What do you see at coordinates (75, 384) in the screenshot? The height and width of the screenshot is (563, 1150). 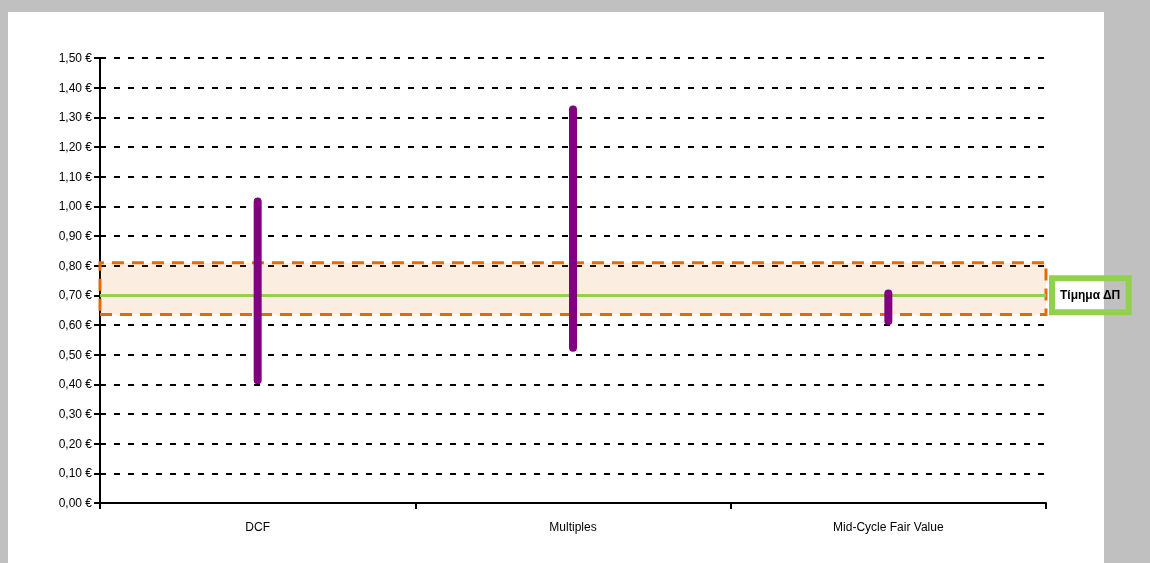 I see `y-tick-label: 0,40 €` at bounding box center [75, 384].